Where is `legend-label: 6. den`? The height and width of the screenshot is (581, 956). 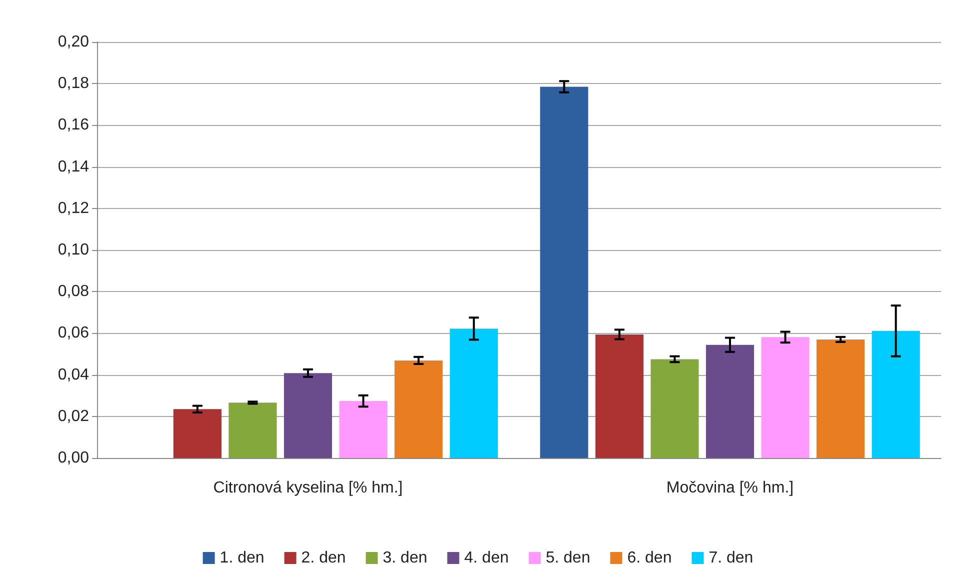
legend-label: 6. den is located at coordinates (649, 558).